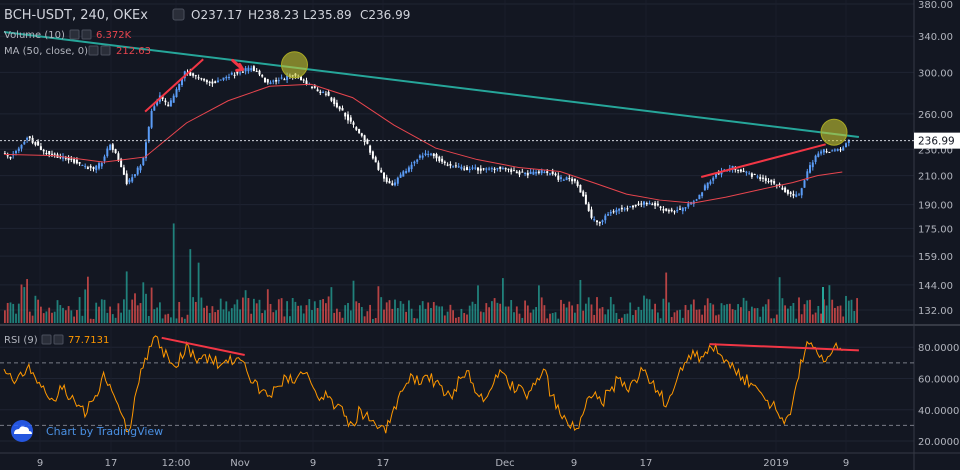  Describe the element at coordinates (86, 34) in the screenshot. I see `volume-settings-icon` at that location.